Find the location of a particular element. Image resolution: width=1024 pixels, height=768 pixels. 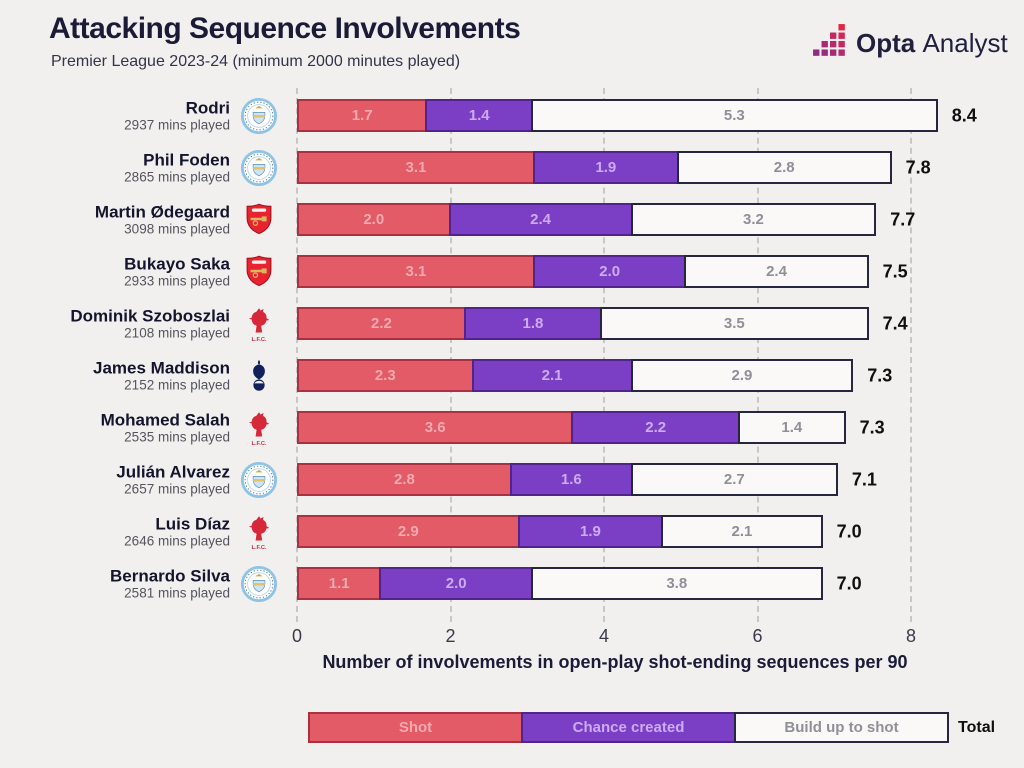

player-name: Julián Alvarez is located at coordinates (173, 471).